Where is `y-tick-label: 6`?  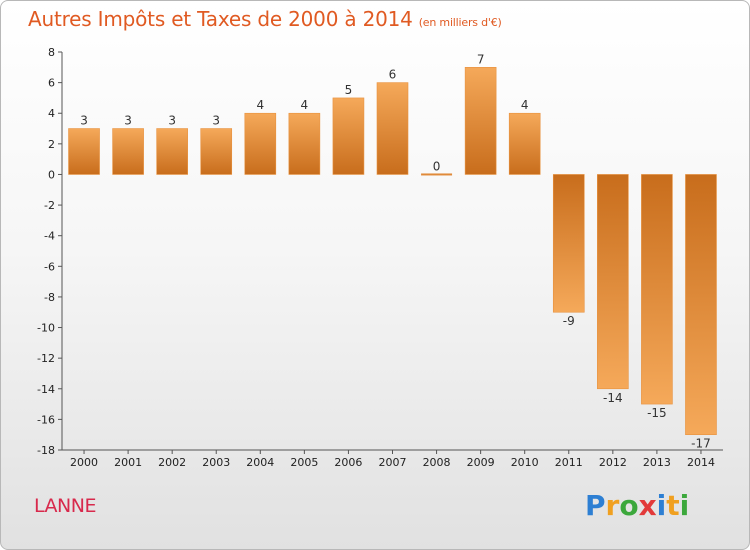
y-tick-label: 6 is located at coordinates (51, 83).